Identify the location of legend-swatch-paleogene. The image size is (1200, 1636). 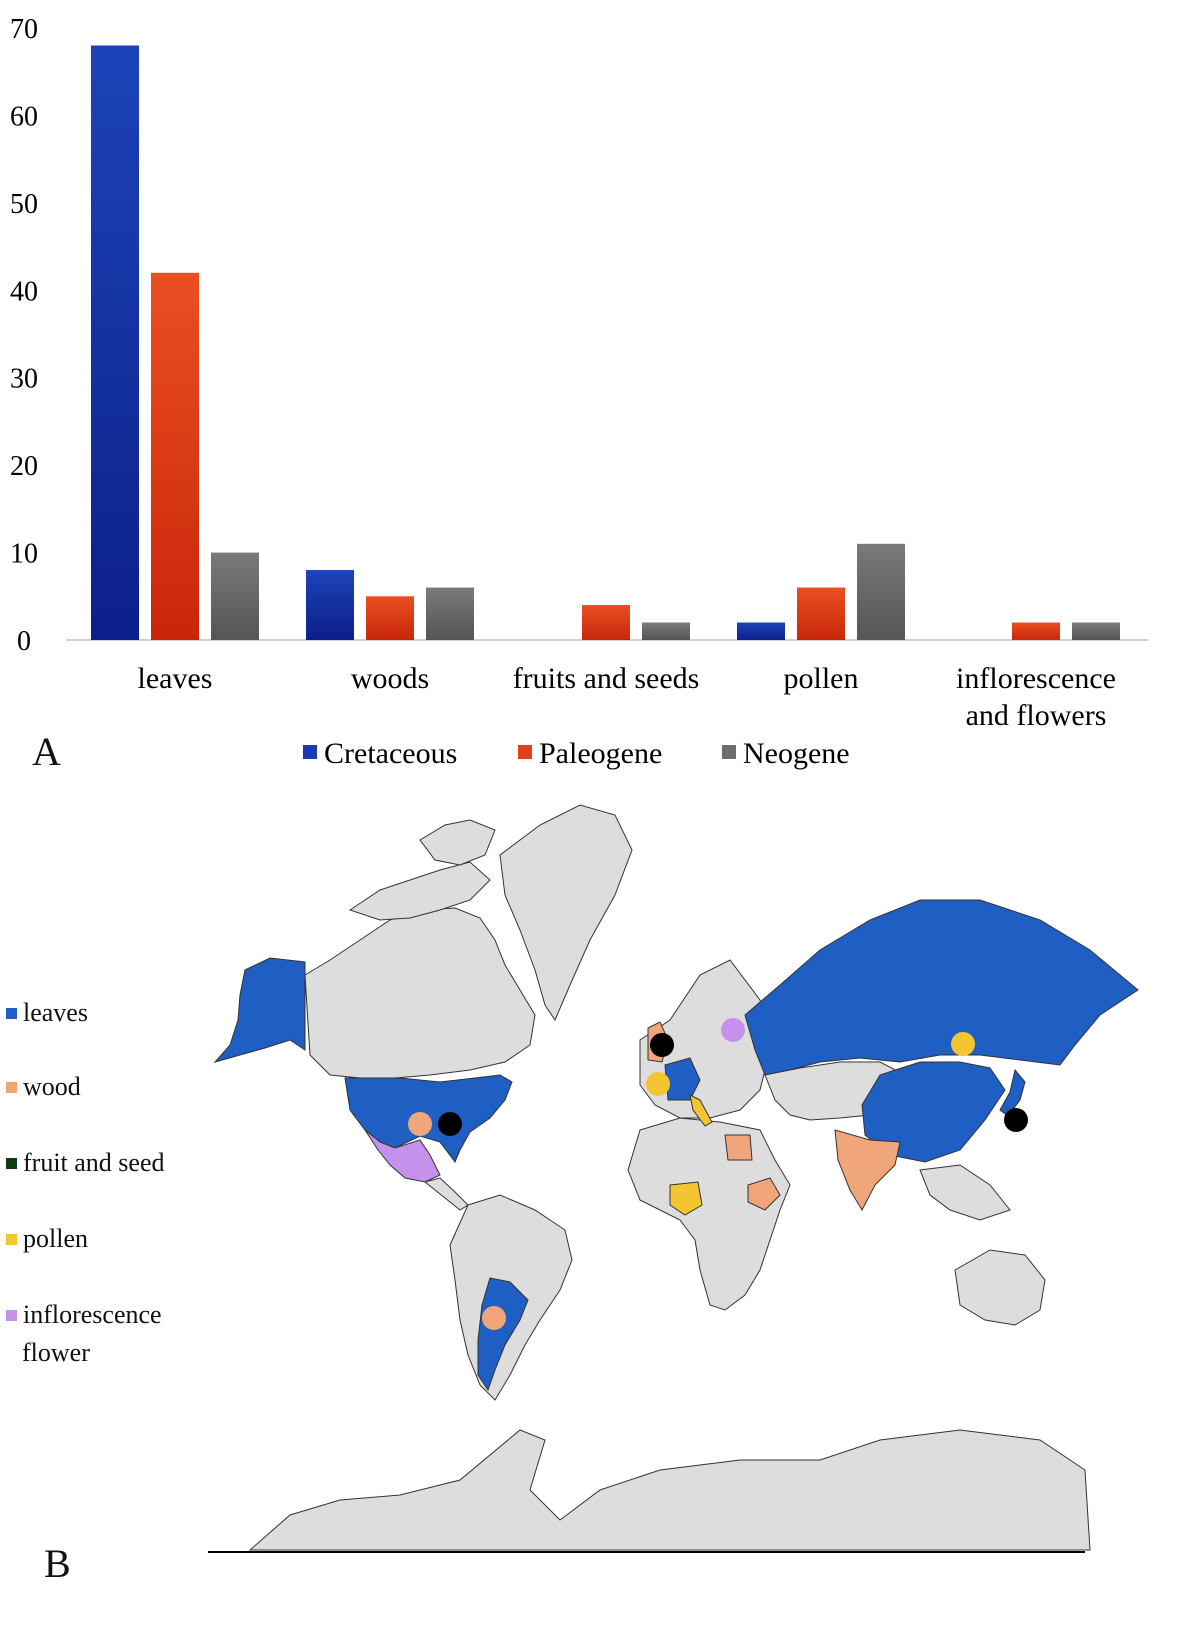
(525, 752).